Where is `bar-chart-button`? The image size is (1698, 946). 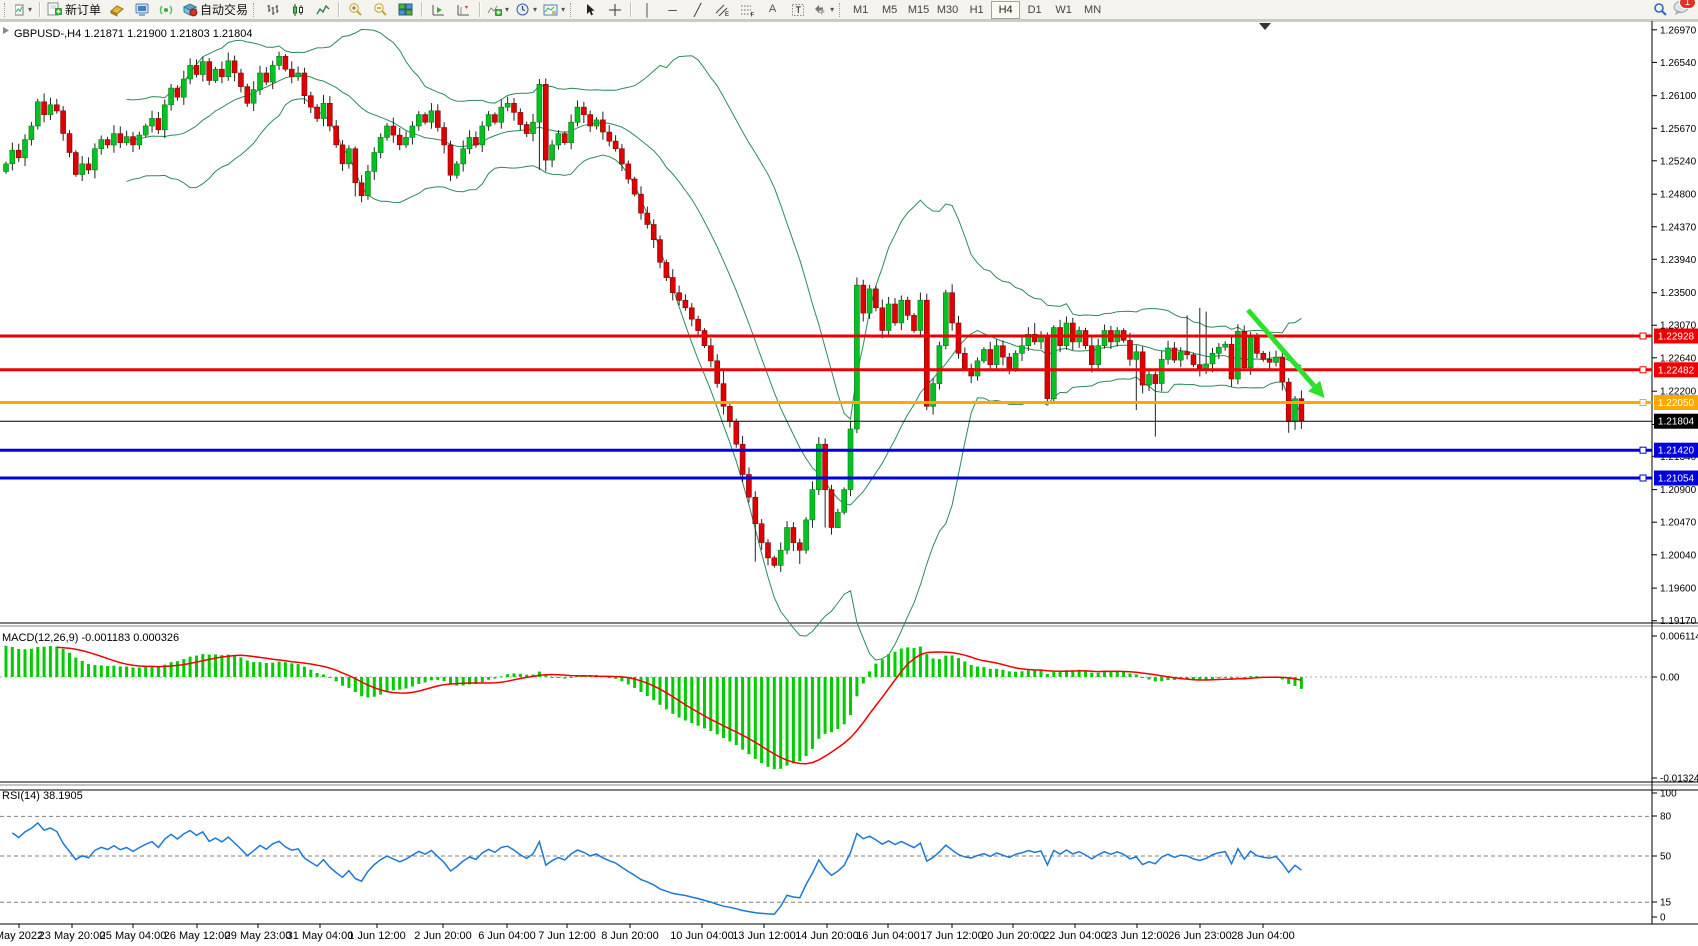
bar-chart-button is located at coordinates (272, 9).